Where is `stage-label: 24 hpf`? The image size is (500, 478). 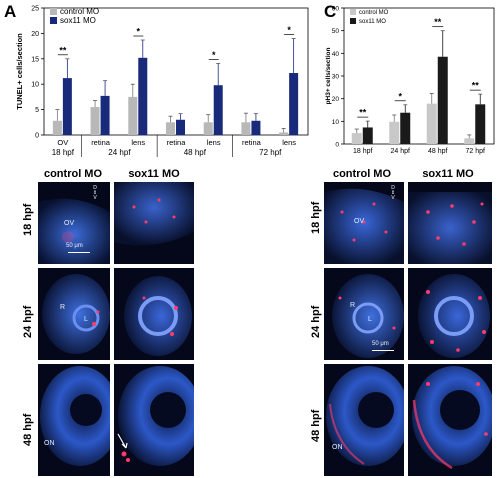 stage-label: 24 hpf is located at coordinates (119, 152).